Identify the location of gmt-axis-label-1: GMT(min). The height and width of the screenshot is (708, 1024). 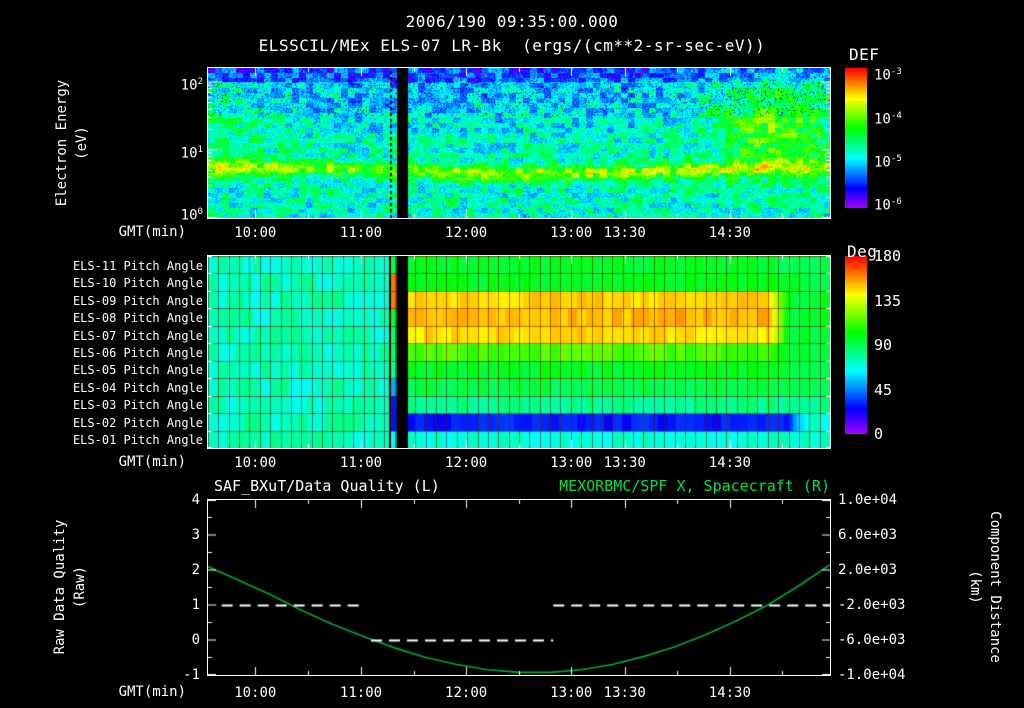
(152, 232).